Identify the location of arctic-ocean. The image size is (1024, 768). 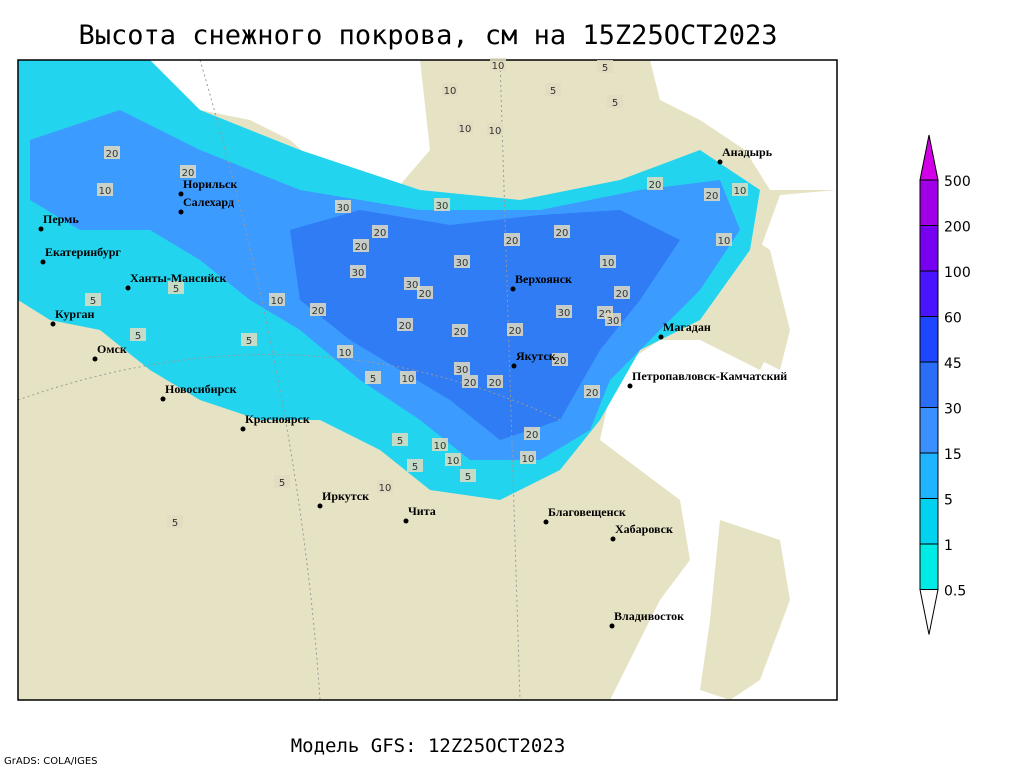
(290, 122).